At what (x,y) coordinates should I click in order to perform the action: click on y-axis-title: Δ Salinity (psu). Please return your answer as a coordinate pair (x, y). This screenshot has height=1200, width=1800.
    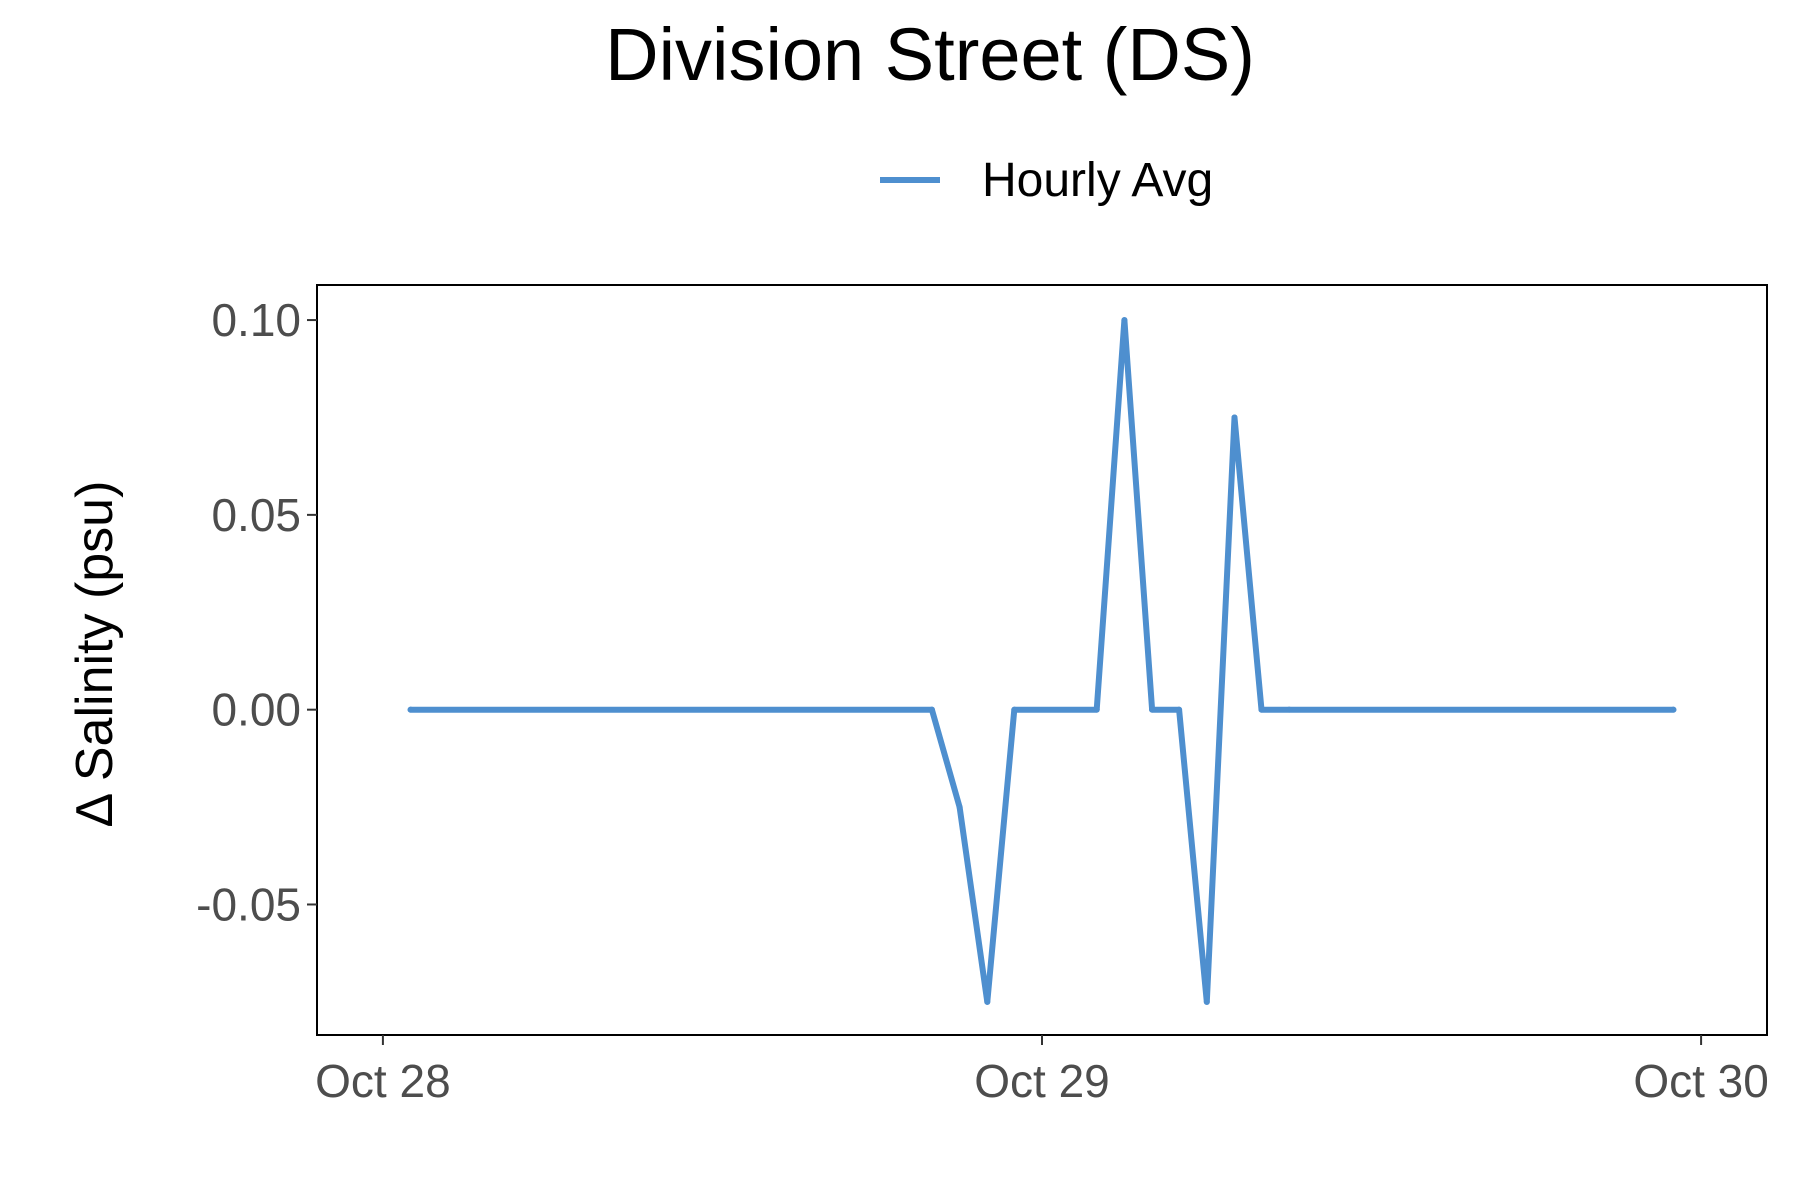
    Looking at the image, I should click on (95, 654).